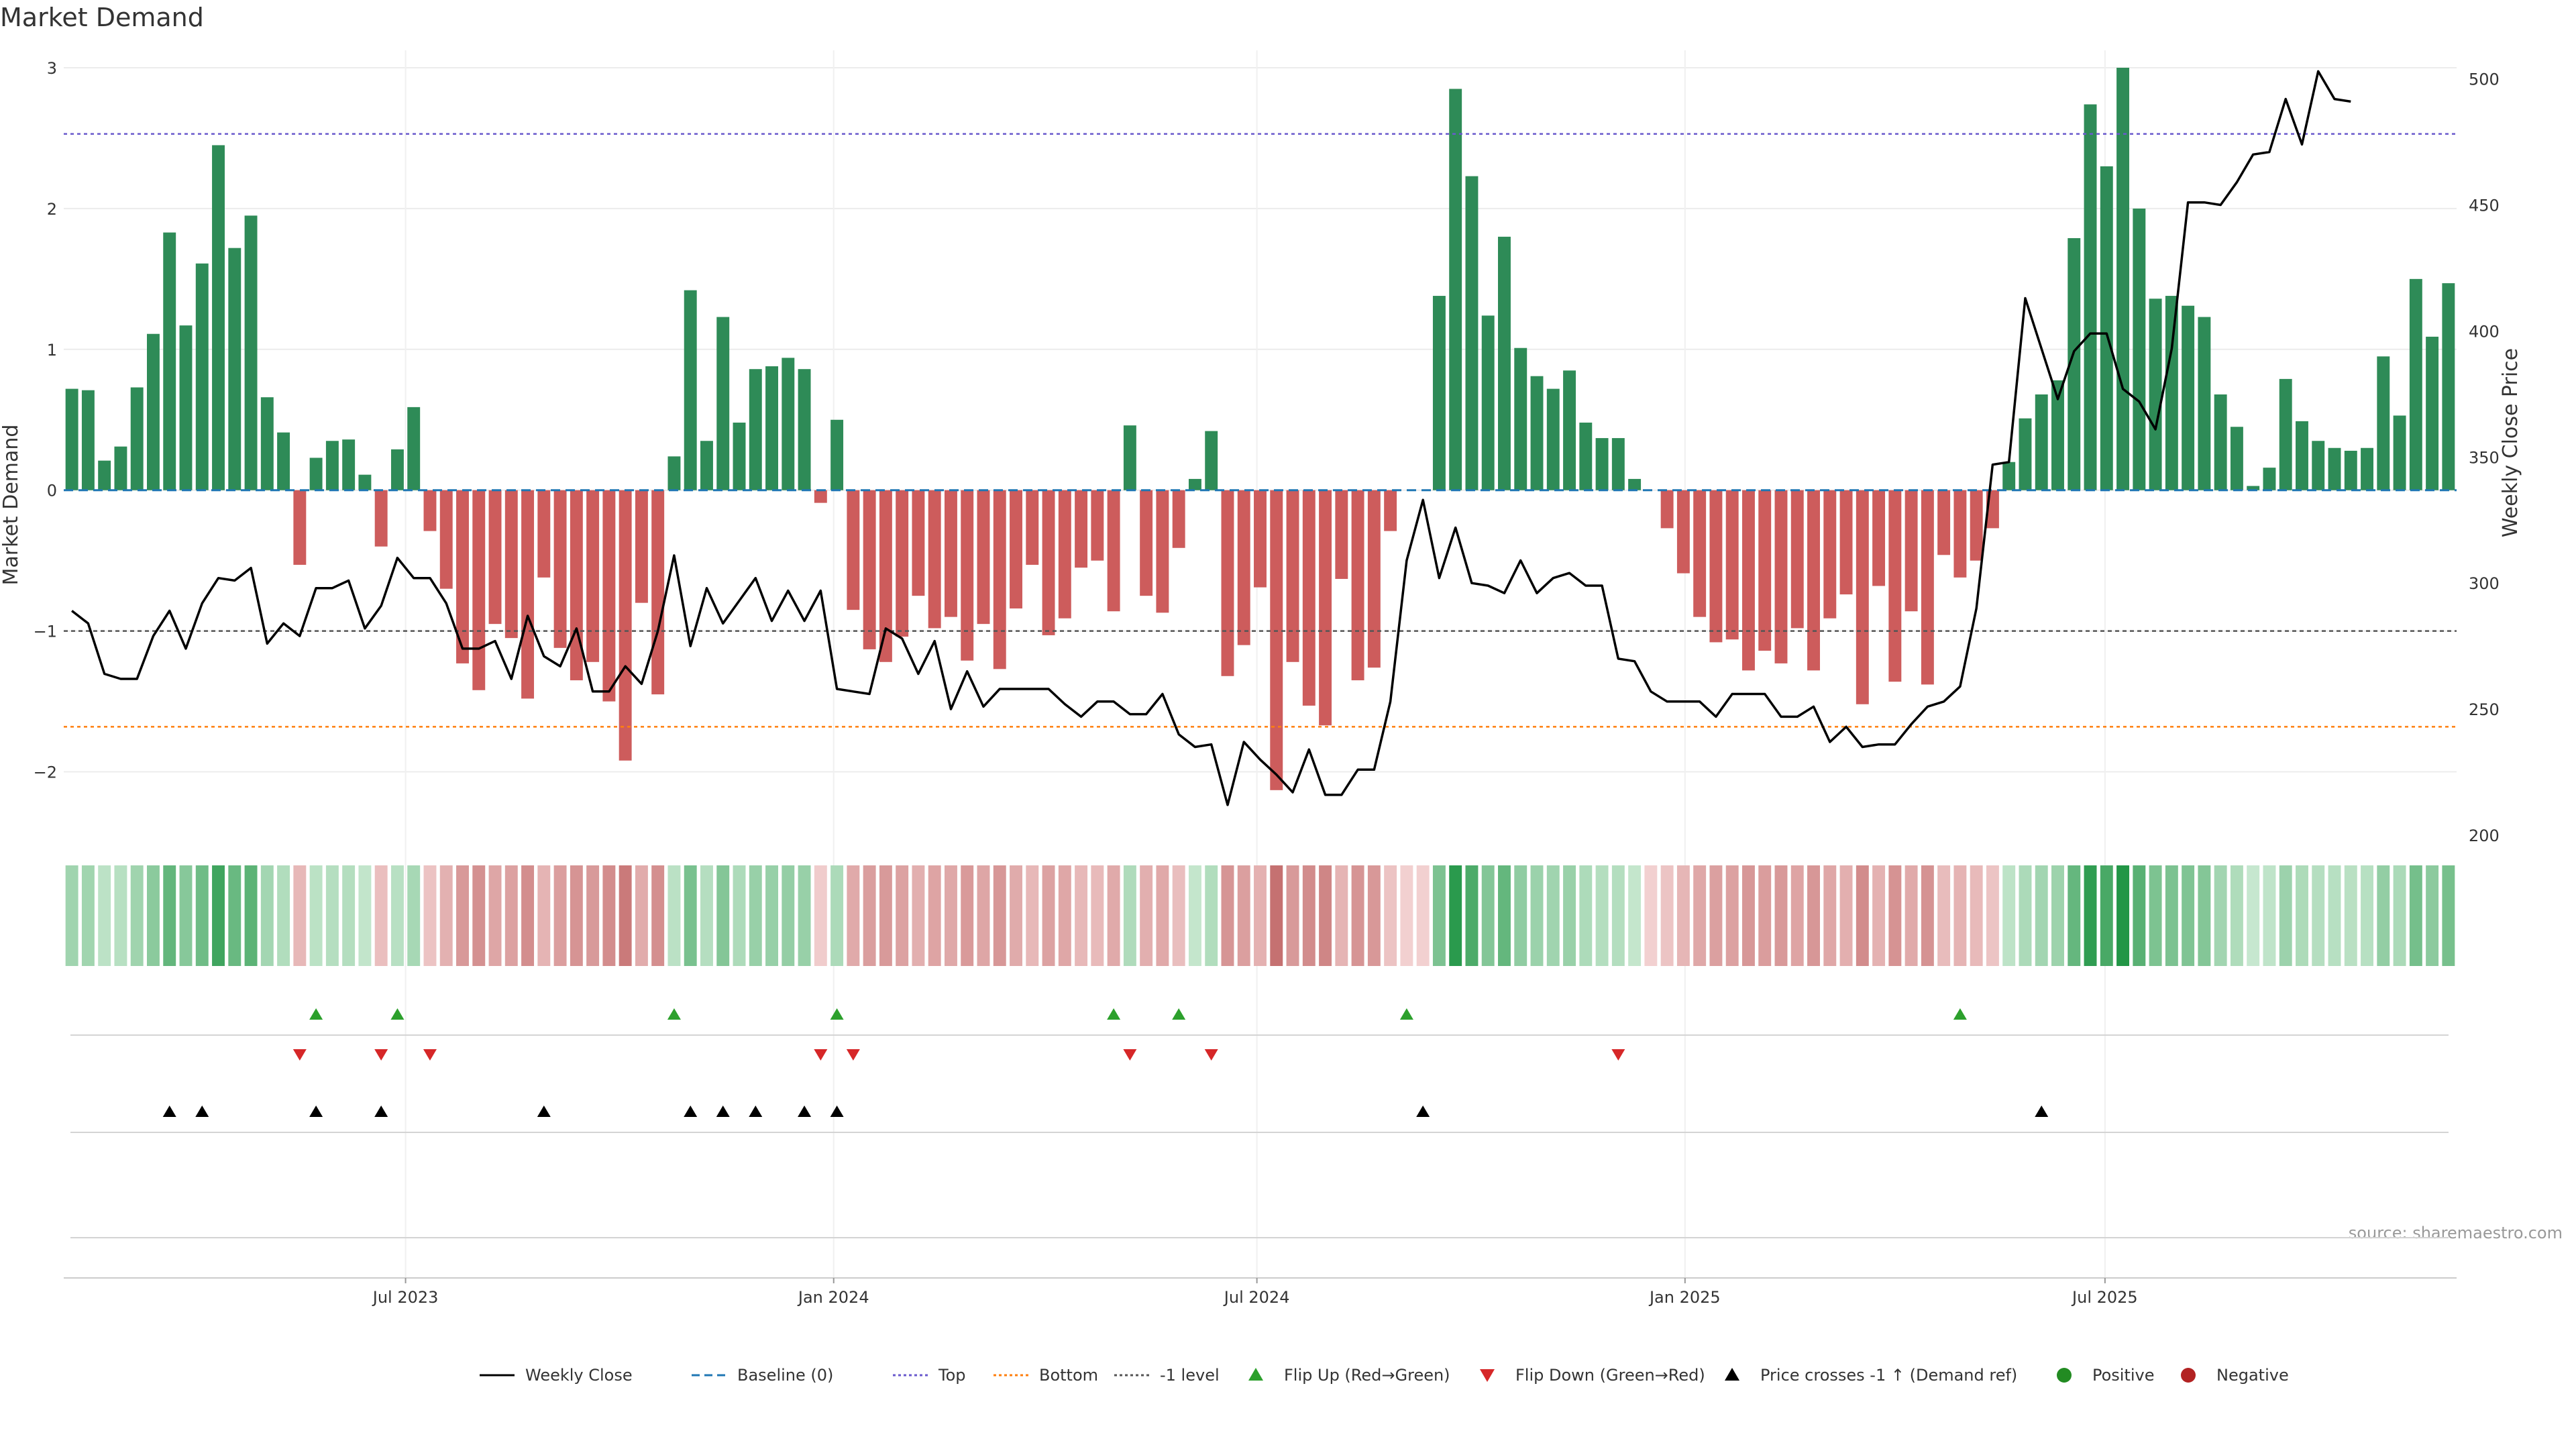 The width and height of the screenshot is (2576, 1449). Describe the element at coordinates (1255, 1374) in the screenshot. I see `legend-swatch` at that location.